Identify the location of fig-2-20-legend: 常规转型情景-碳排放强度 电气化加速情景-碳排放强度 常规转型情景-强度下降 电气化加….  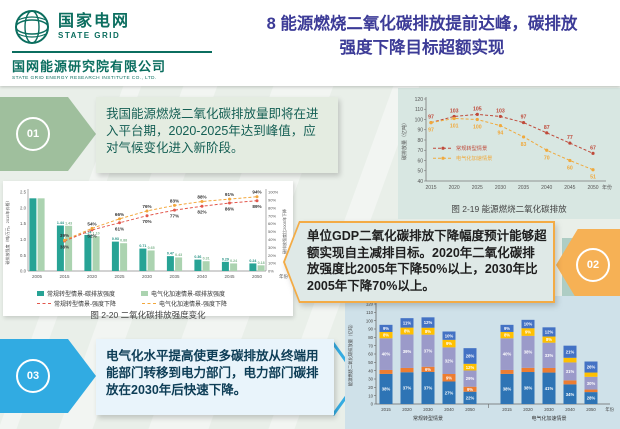
(165, 298).